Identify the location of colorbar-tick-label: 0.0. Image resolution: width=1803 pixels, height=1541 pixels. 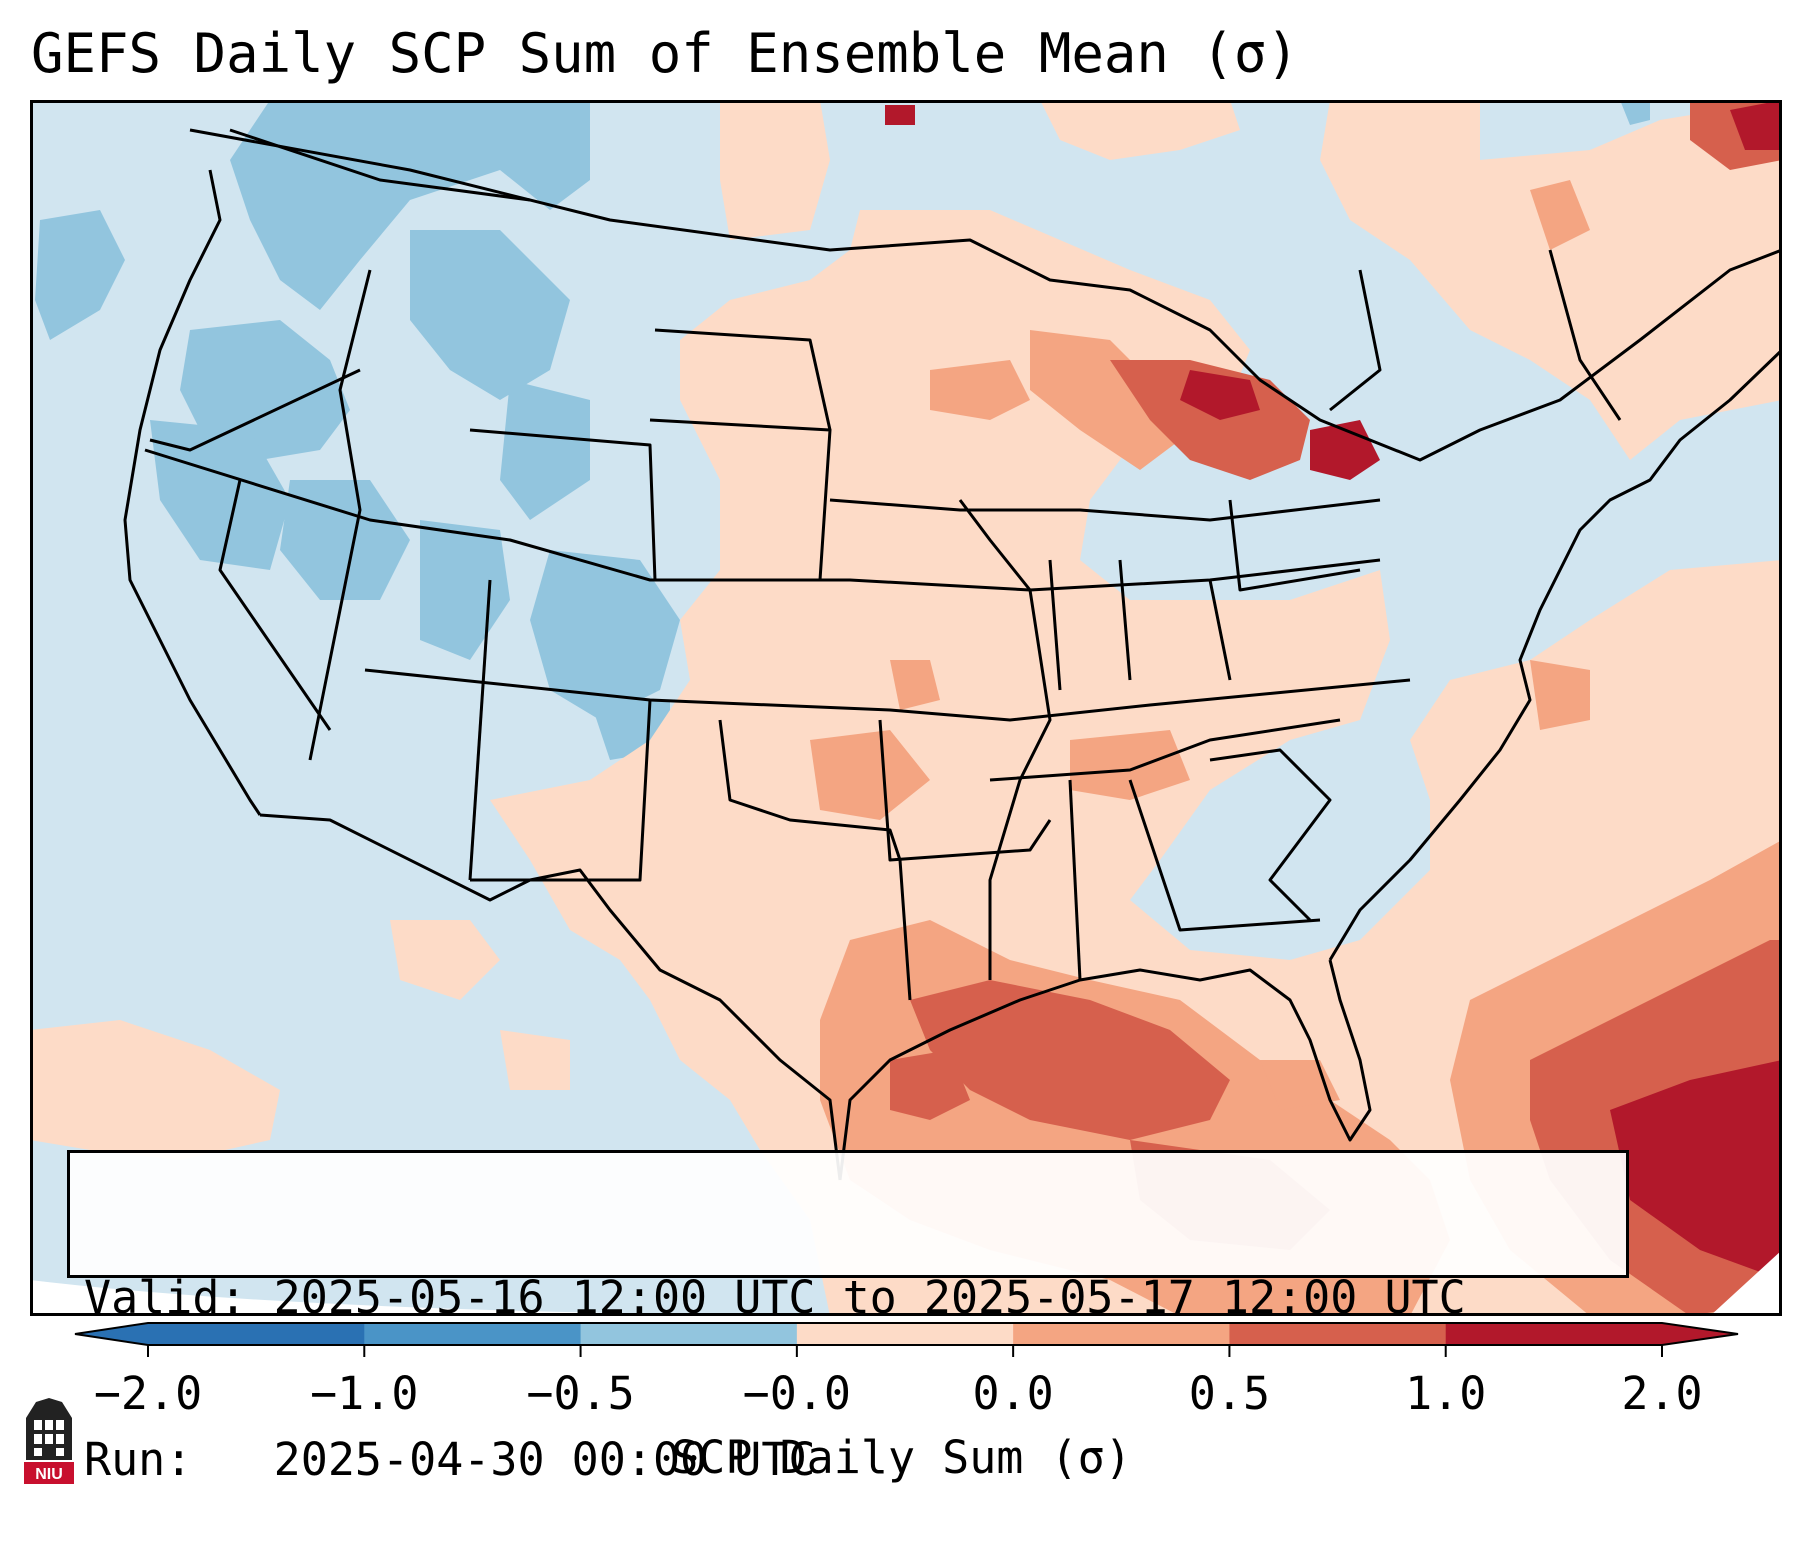
(1013, 1393).